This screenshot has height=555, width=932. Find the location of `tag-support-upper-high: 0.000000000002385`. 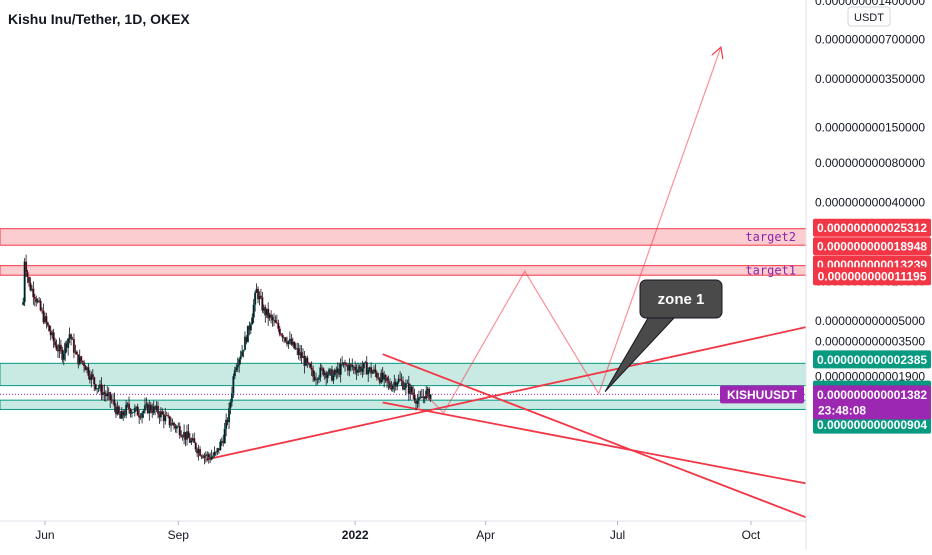

tag-support-upper-high: 0.000000000002385 is located at coordinates (872, 360).